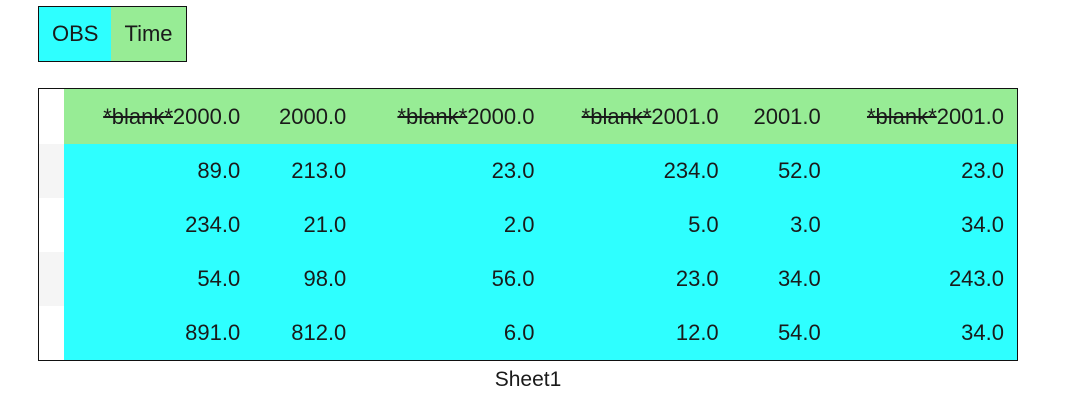 The width and height of the screenshot is (1086, 410). I want to click on table-cell: 812.0, so click(306, 333).